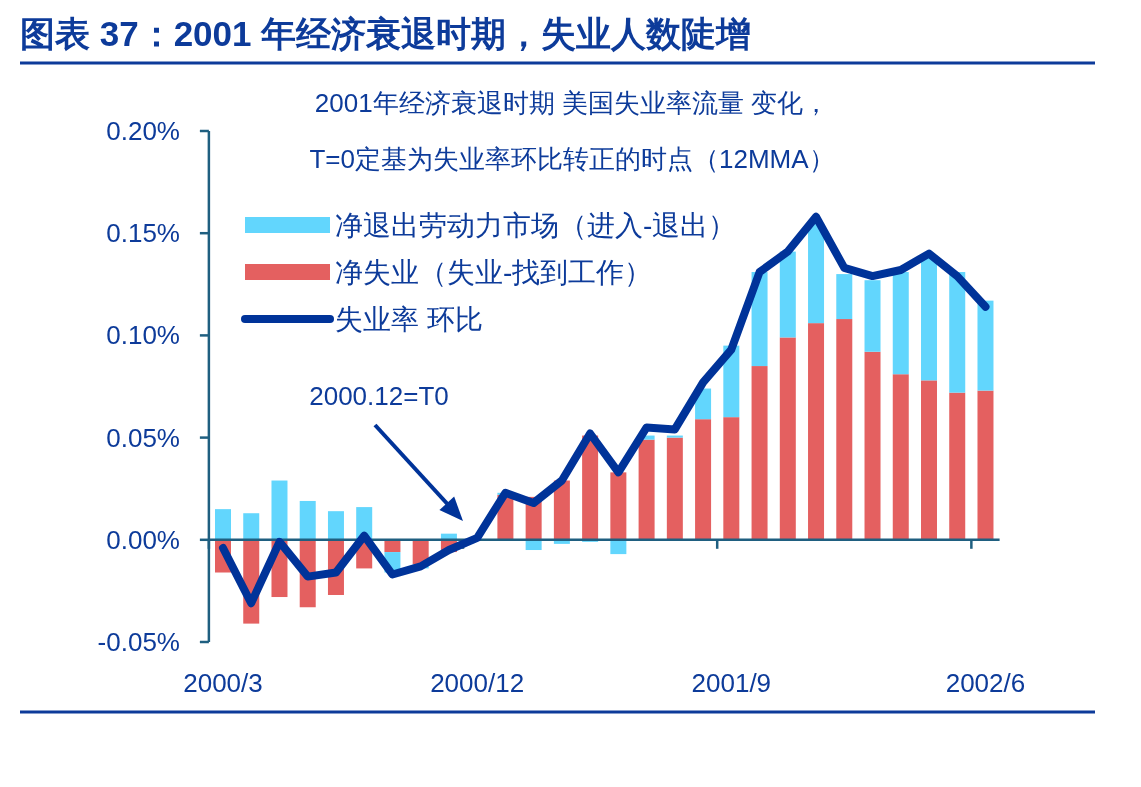 Image resolution: width=1141 pixels, height=787 pixels. Describe the element at coordinates (386, 33) in the screenshot. I see `chart-title: 图表 37：2001 年经济衰退时期，失业人数陡增` at that location.